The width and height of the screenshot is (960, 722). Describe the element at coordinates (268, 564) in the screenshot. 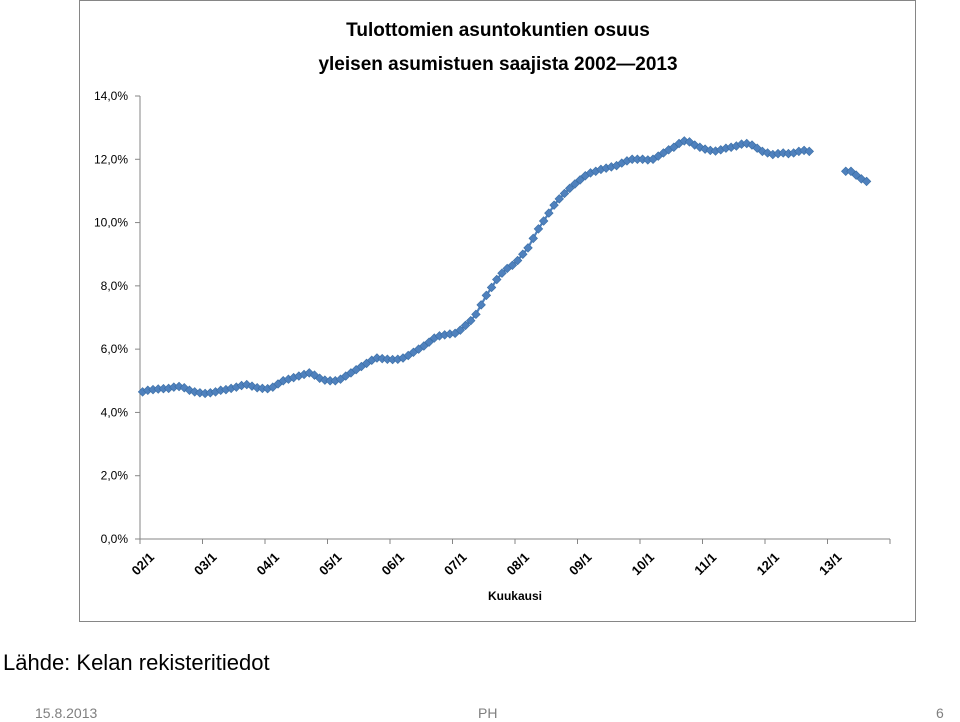

I see `x-tick-label: 04/1` at that location.